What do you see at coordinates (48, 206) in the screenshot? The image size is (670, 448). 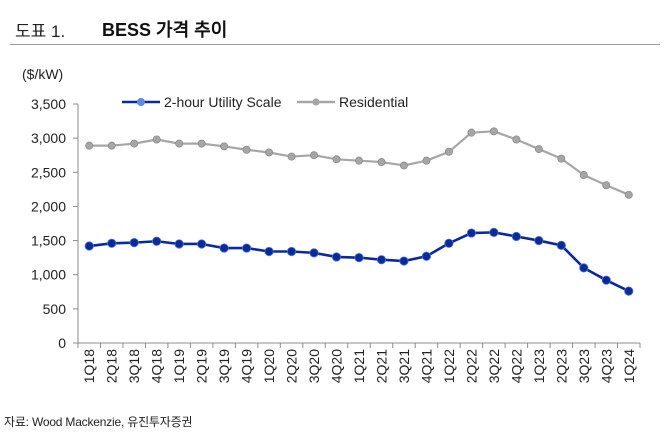 I see `y-tick-label: 2,000` at bounding box center [48, 206].